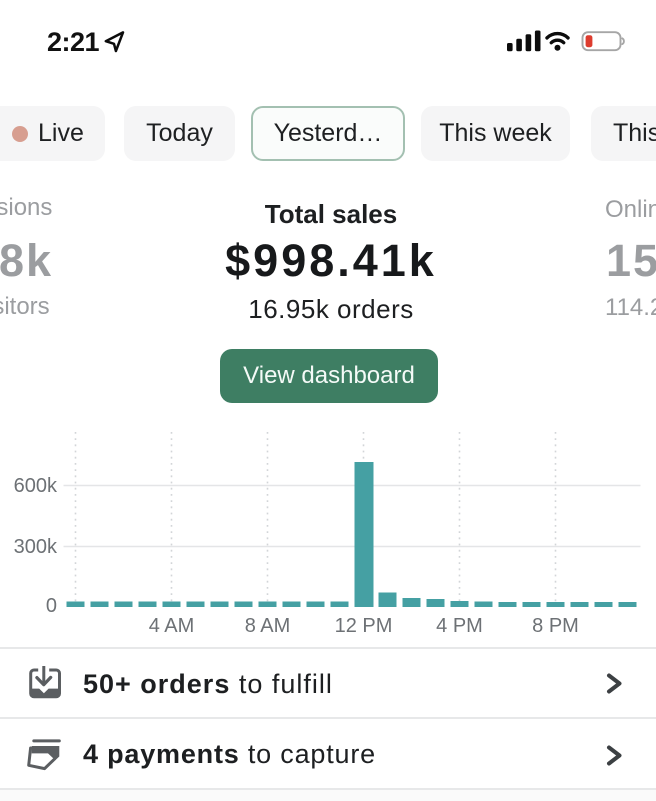  Describe the element at coordinates (36, 486) in the screenshot. I see `svg-text: 600k` at that location.